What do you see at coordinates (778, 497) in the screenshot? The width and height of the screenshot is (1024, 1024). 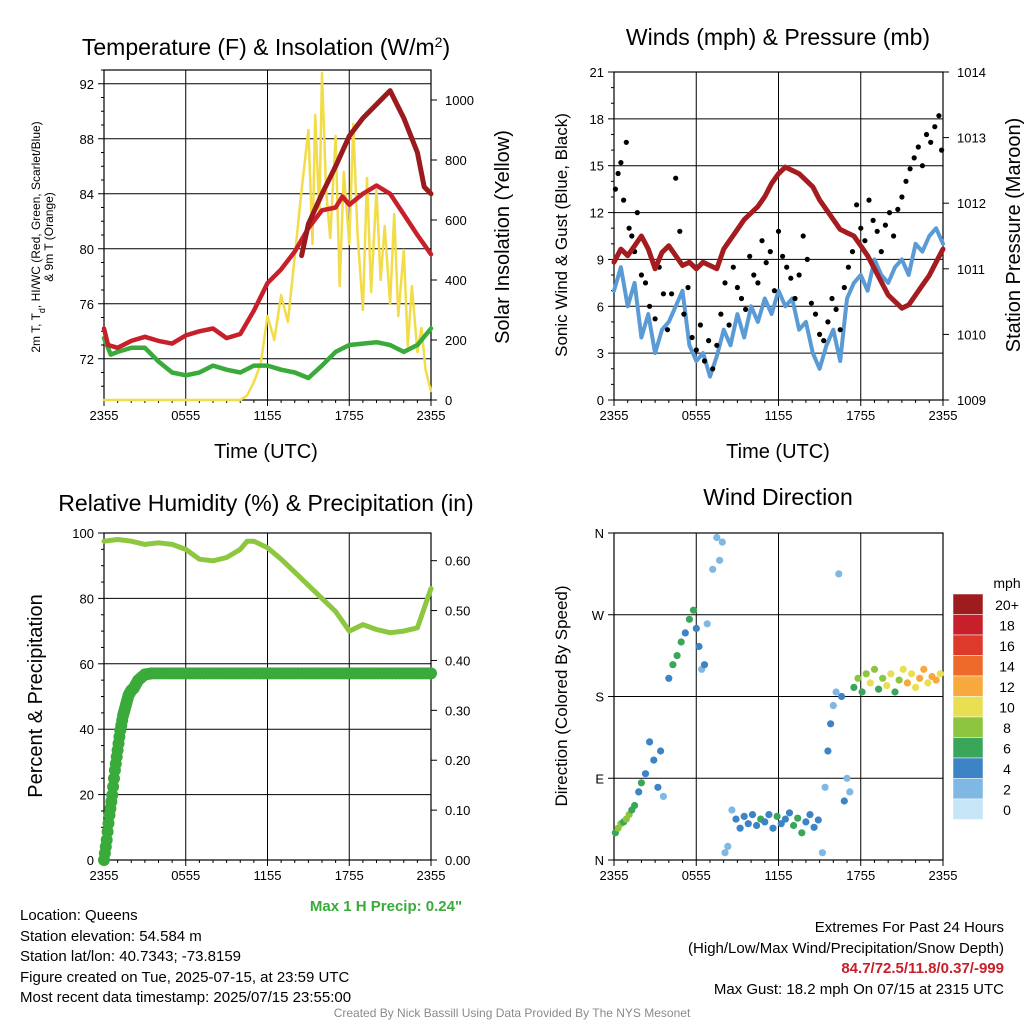 I see `direction-title: Wind Direction` at bounding box center [778, 497].